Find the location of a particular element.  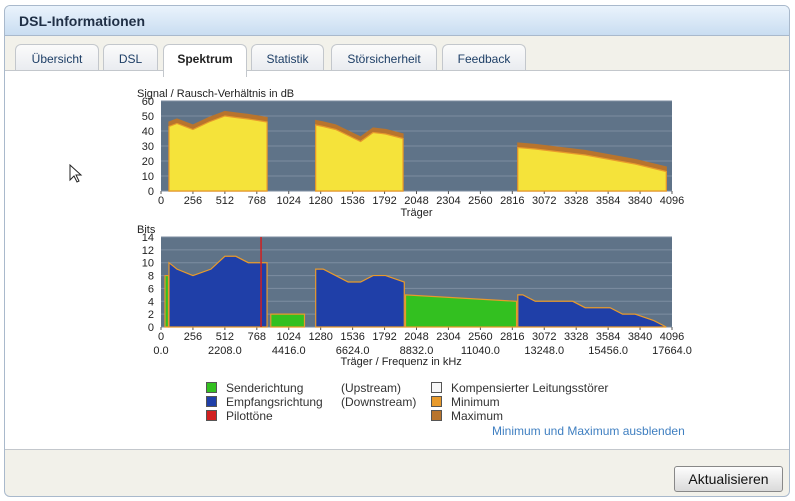

chart-0-x-tick: 4096 is located at coordinates (672, 201).